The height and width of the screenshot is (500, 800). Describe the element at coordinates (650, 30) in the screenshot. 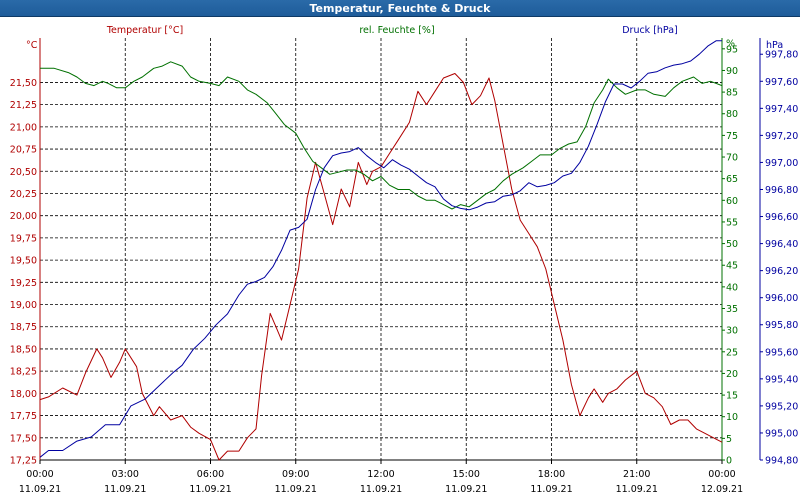

I see `pressure-axis-title: Druck [hPa]` at that location.